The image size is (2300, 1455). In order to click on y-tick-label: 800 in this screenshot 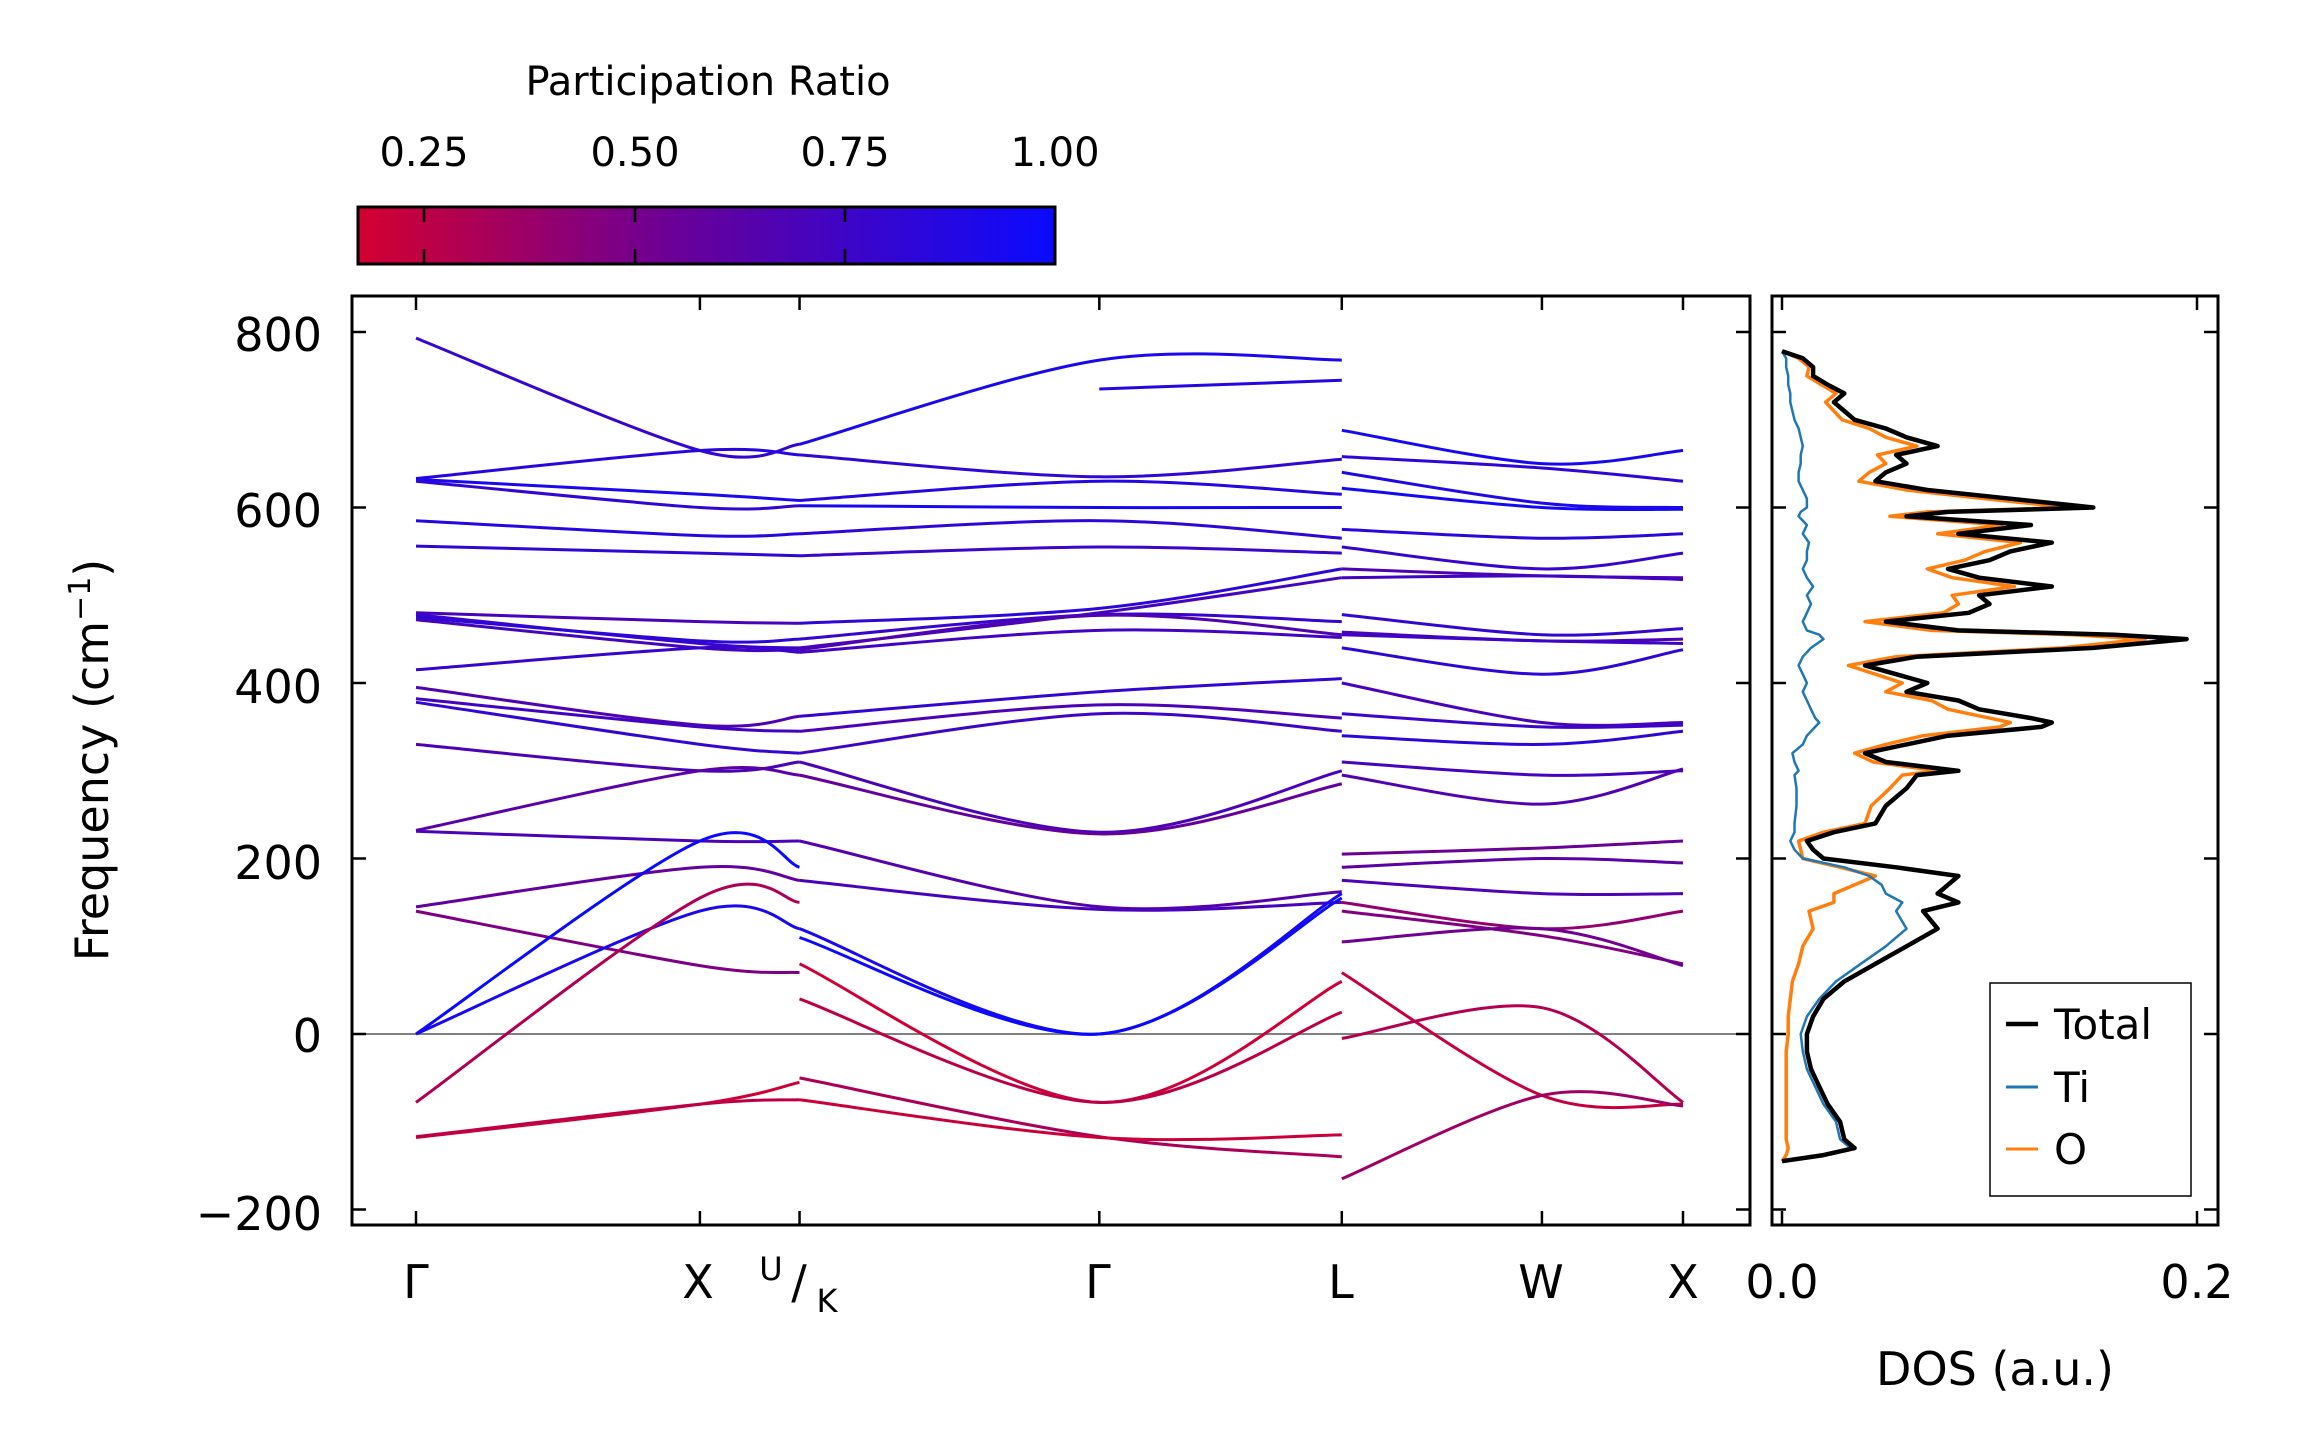, I will do `click(278, 335)`.